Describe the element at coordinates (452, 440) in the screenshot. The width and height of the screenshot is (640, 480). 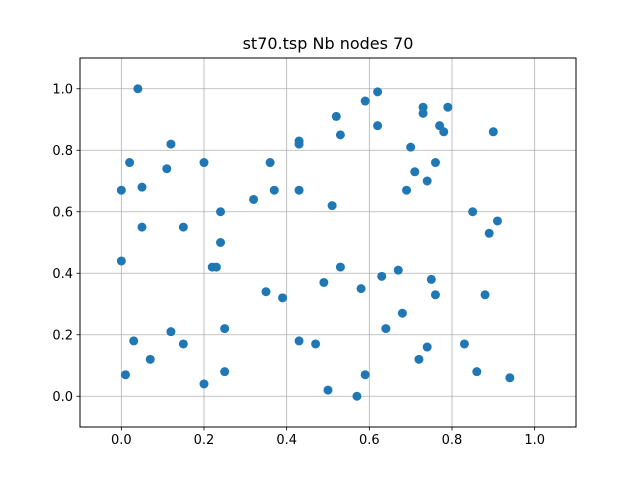
I see `x-tick-label: 0.8` at that location.